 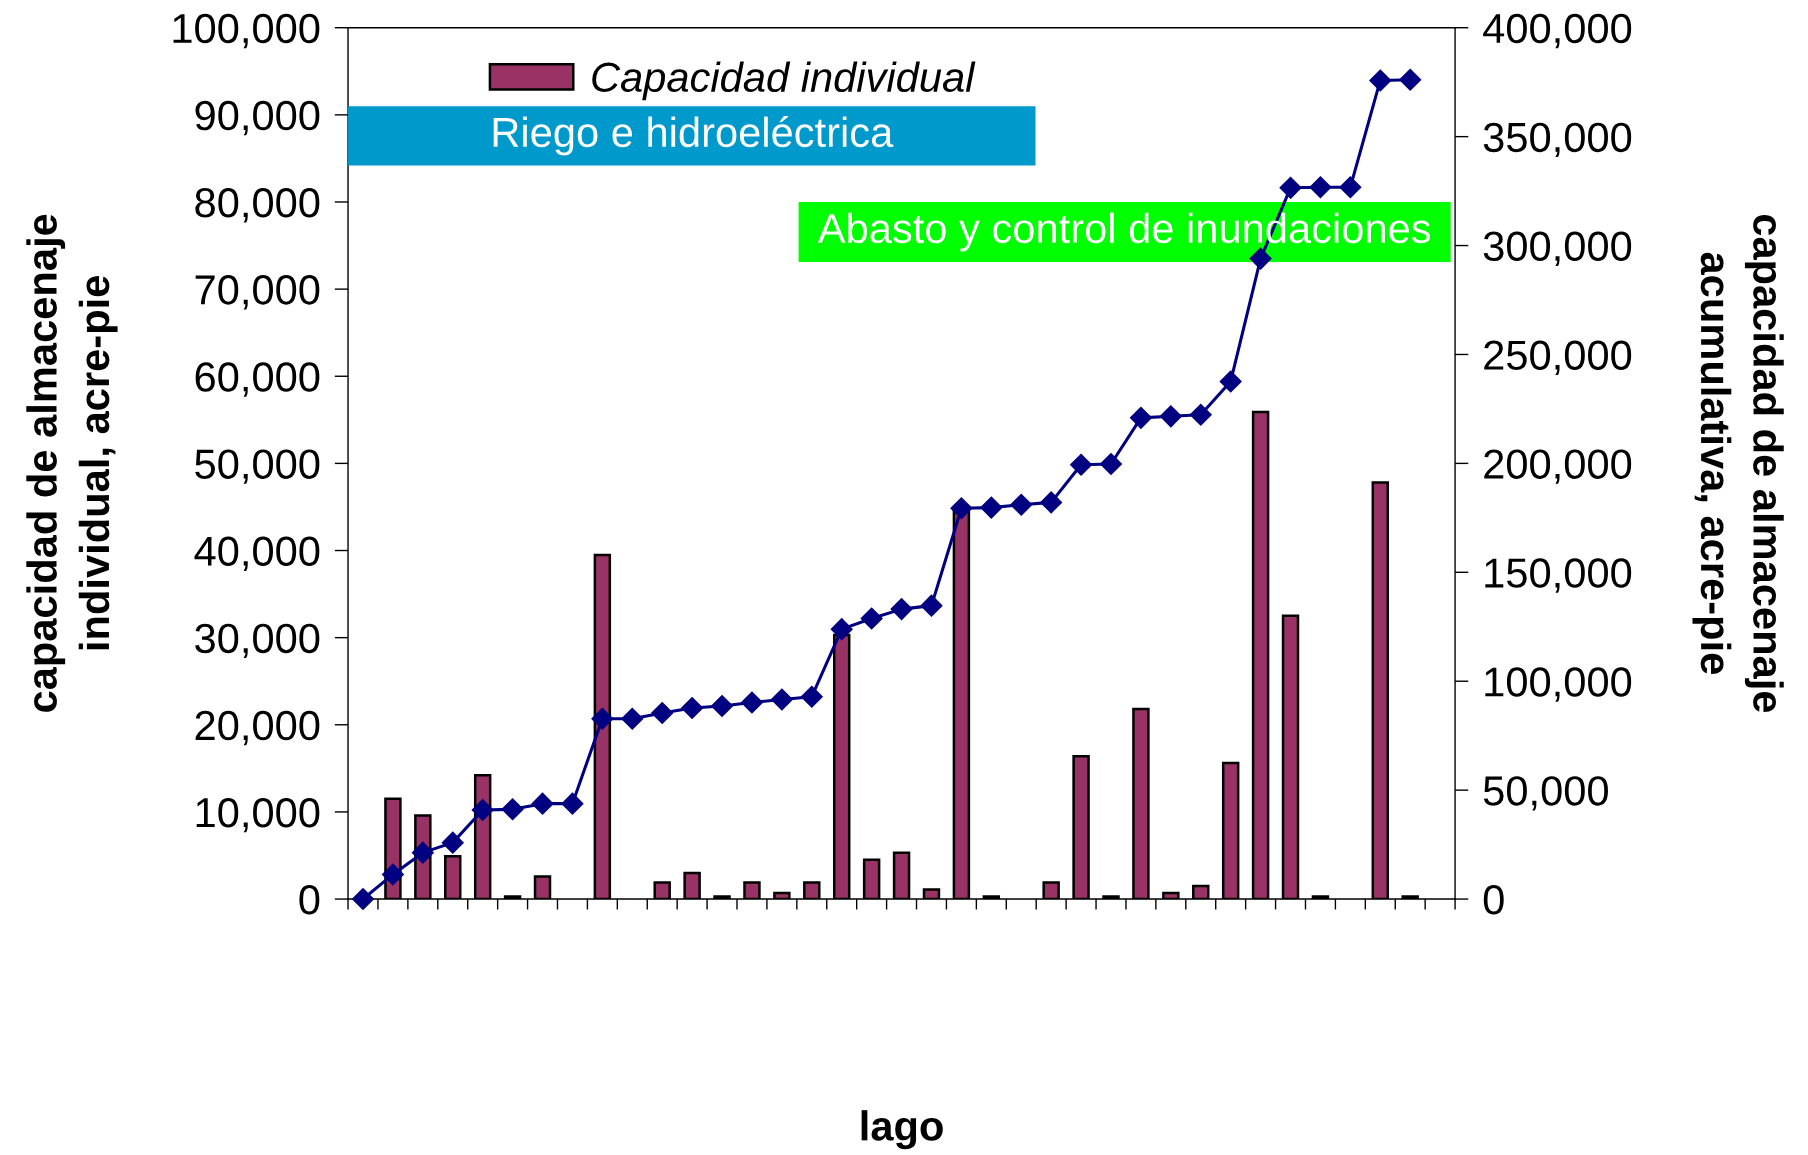 I want to click on y-axis-title: capacidad de almacenaje individual, acre-pie, so click(x=72, y=463).